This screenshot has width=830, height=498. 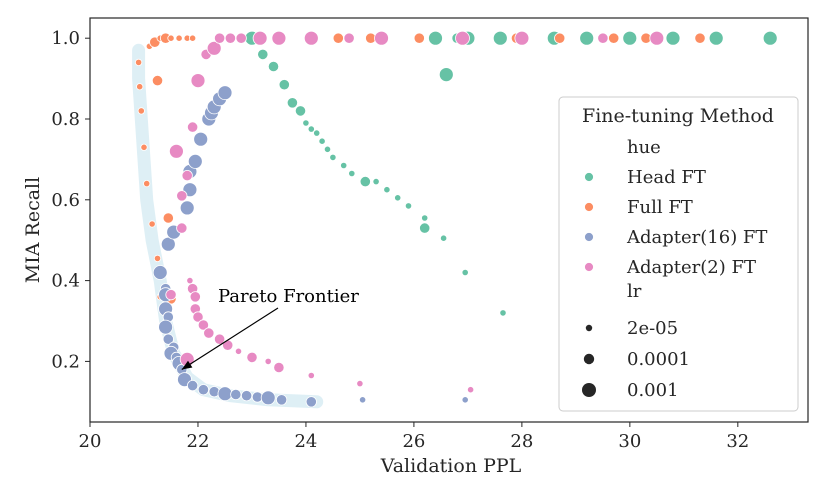 What do you see at coordinates (90, 441) in the screenshot?
I see `x-tick-label: 20` at bounding box center [90, 441].